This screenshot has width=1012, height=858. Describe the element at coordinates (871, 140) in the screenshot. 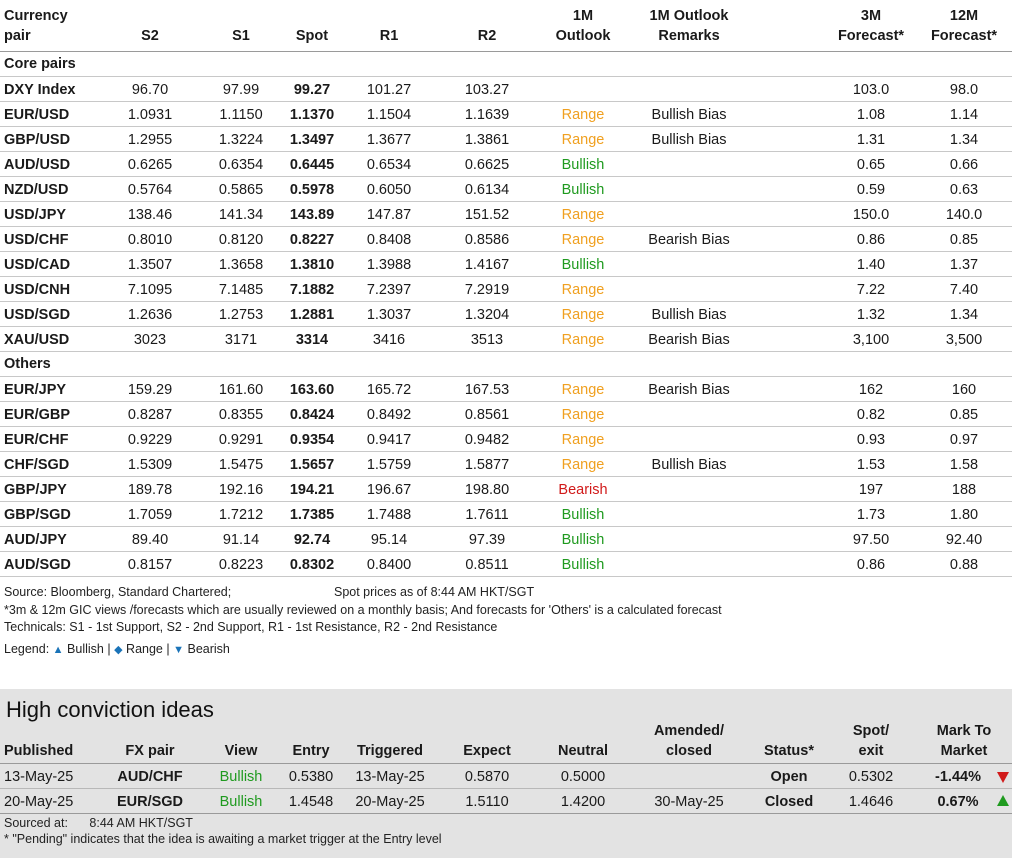

I see `f3m-value: 1.31` at that location.